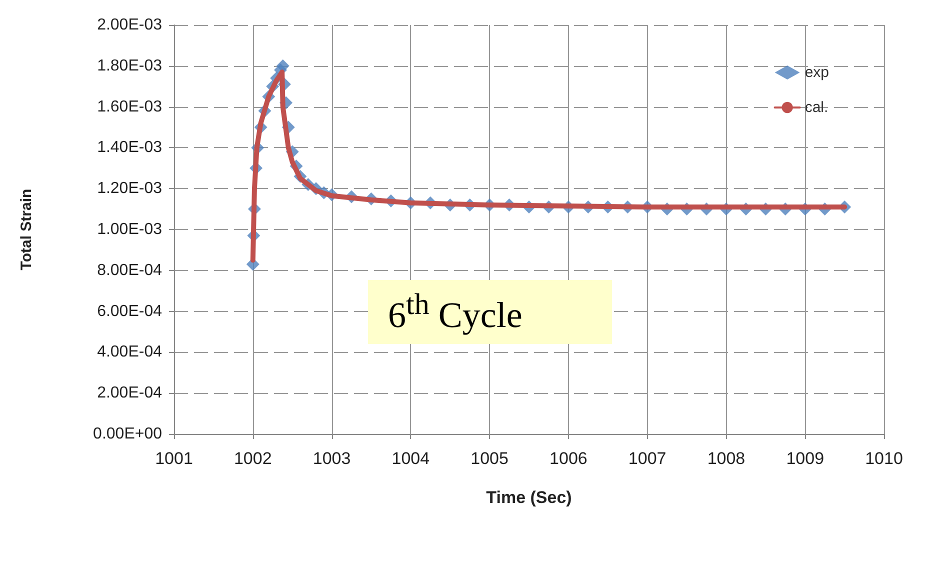 This screenshot has height=561, width=932. I want to click on y-tick-label: 1.40E-03, so click(129, 147).